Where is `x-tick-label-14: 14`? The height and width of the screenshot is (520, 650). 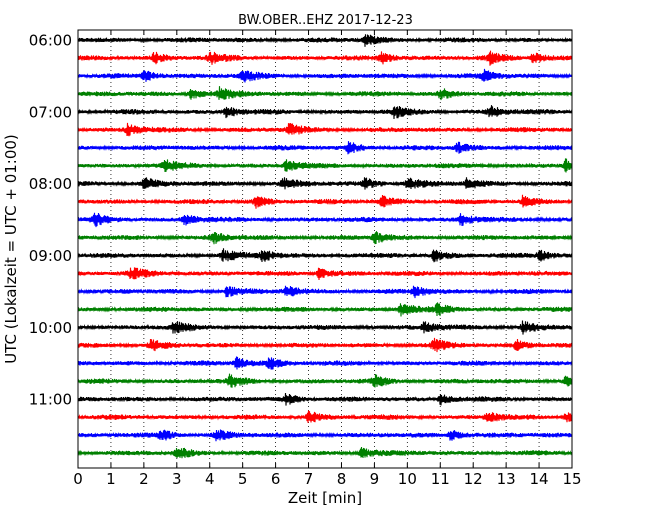
x-tick-label-14: 14 is located at coordinates (539, 479).